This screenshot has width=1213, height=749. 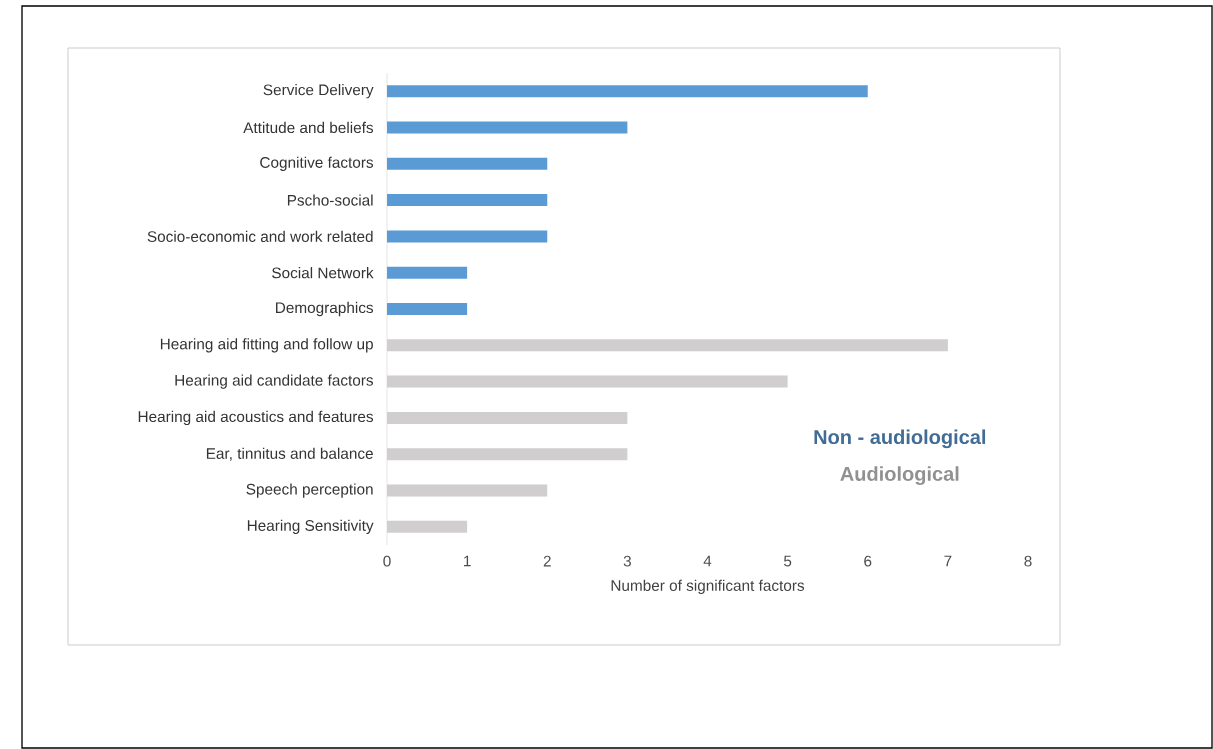 I want to click on y-tick-label: Hearing aid candidate factors, so click(x=274, y=381).